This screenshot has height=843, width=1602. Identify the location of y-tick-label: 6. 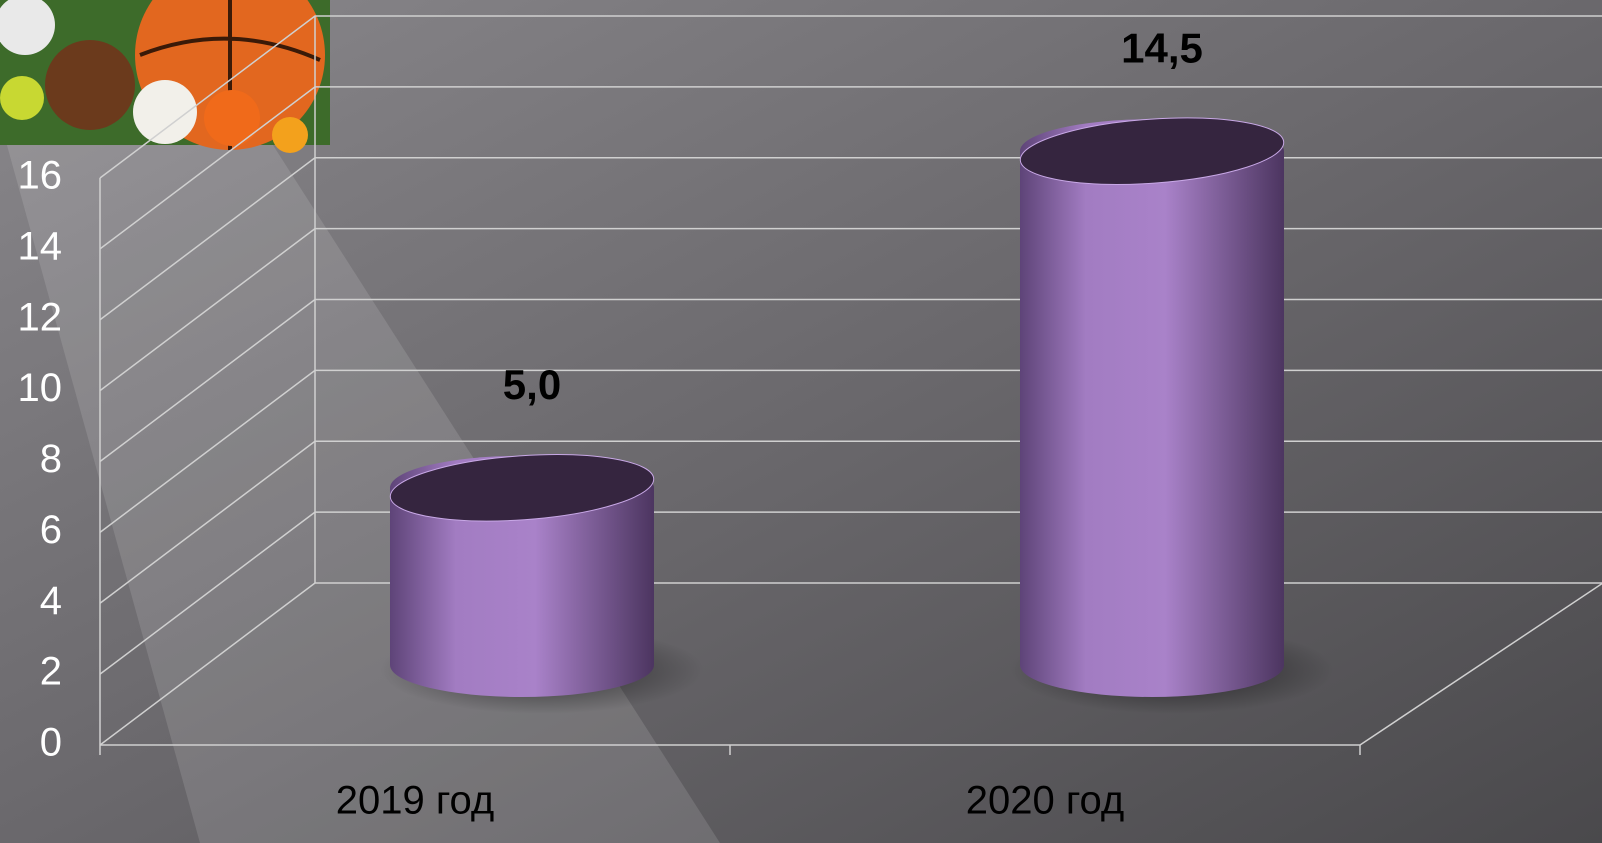
(51, 530).